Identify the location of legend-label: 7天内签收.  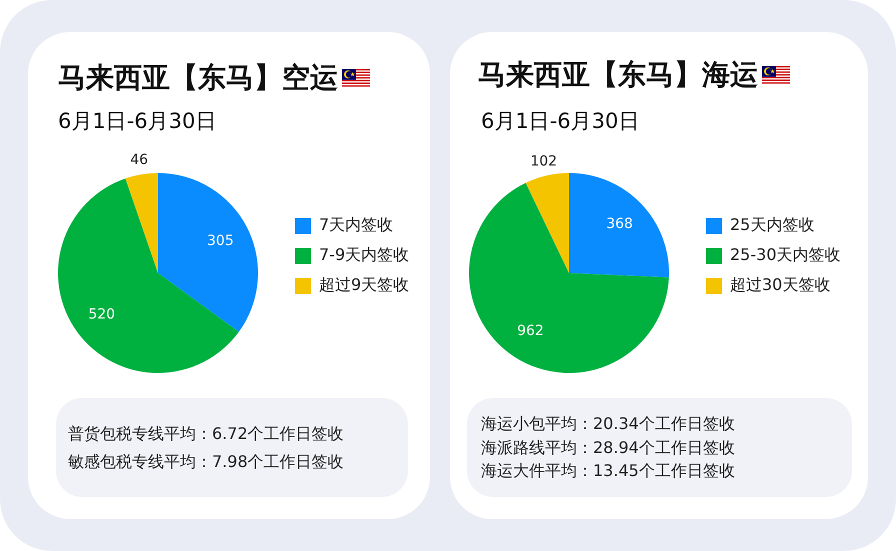
(356, 224).